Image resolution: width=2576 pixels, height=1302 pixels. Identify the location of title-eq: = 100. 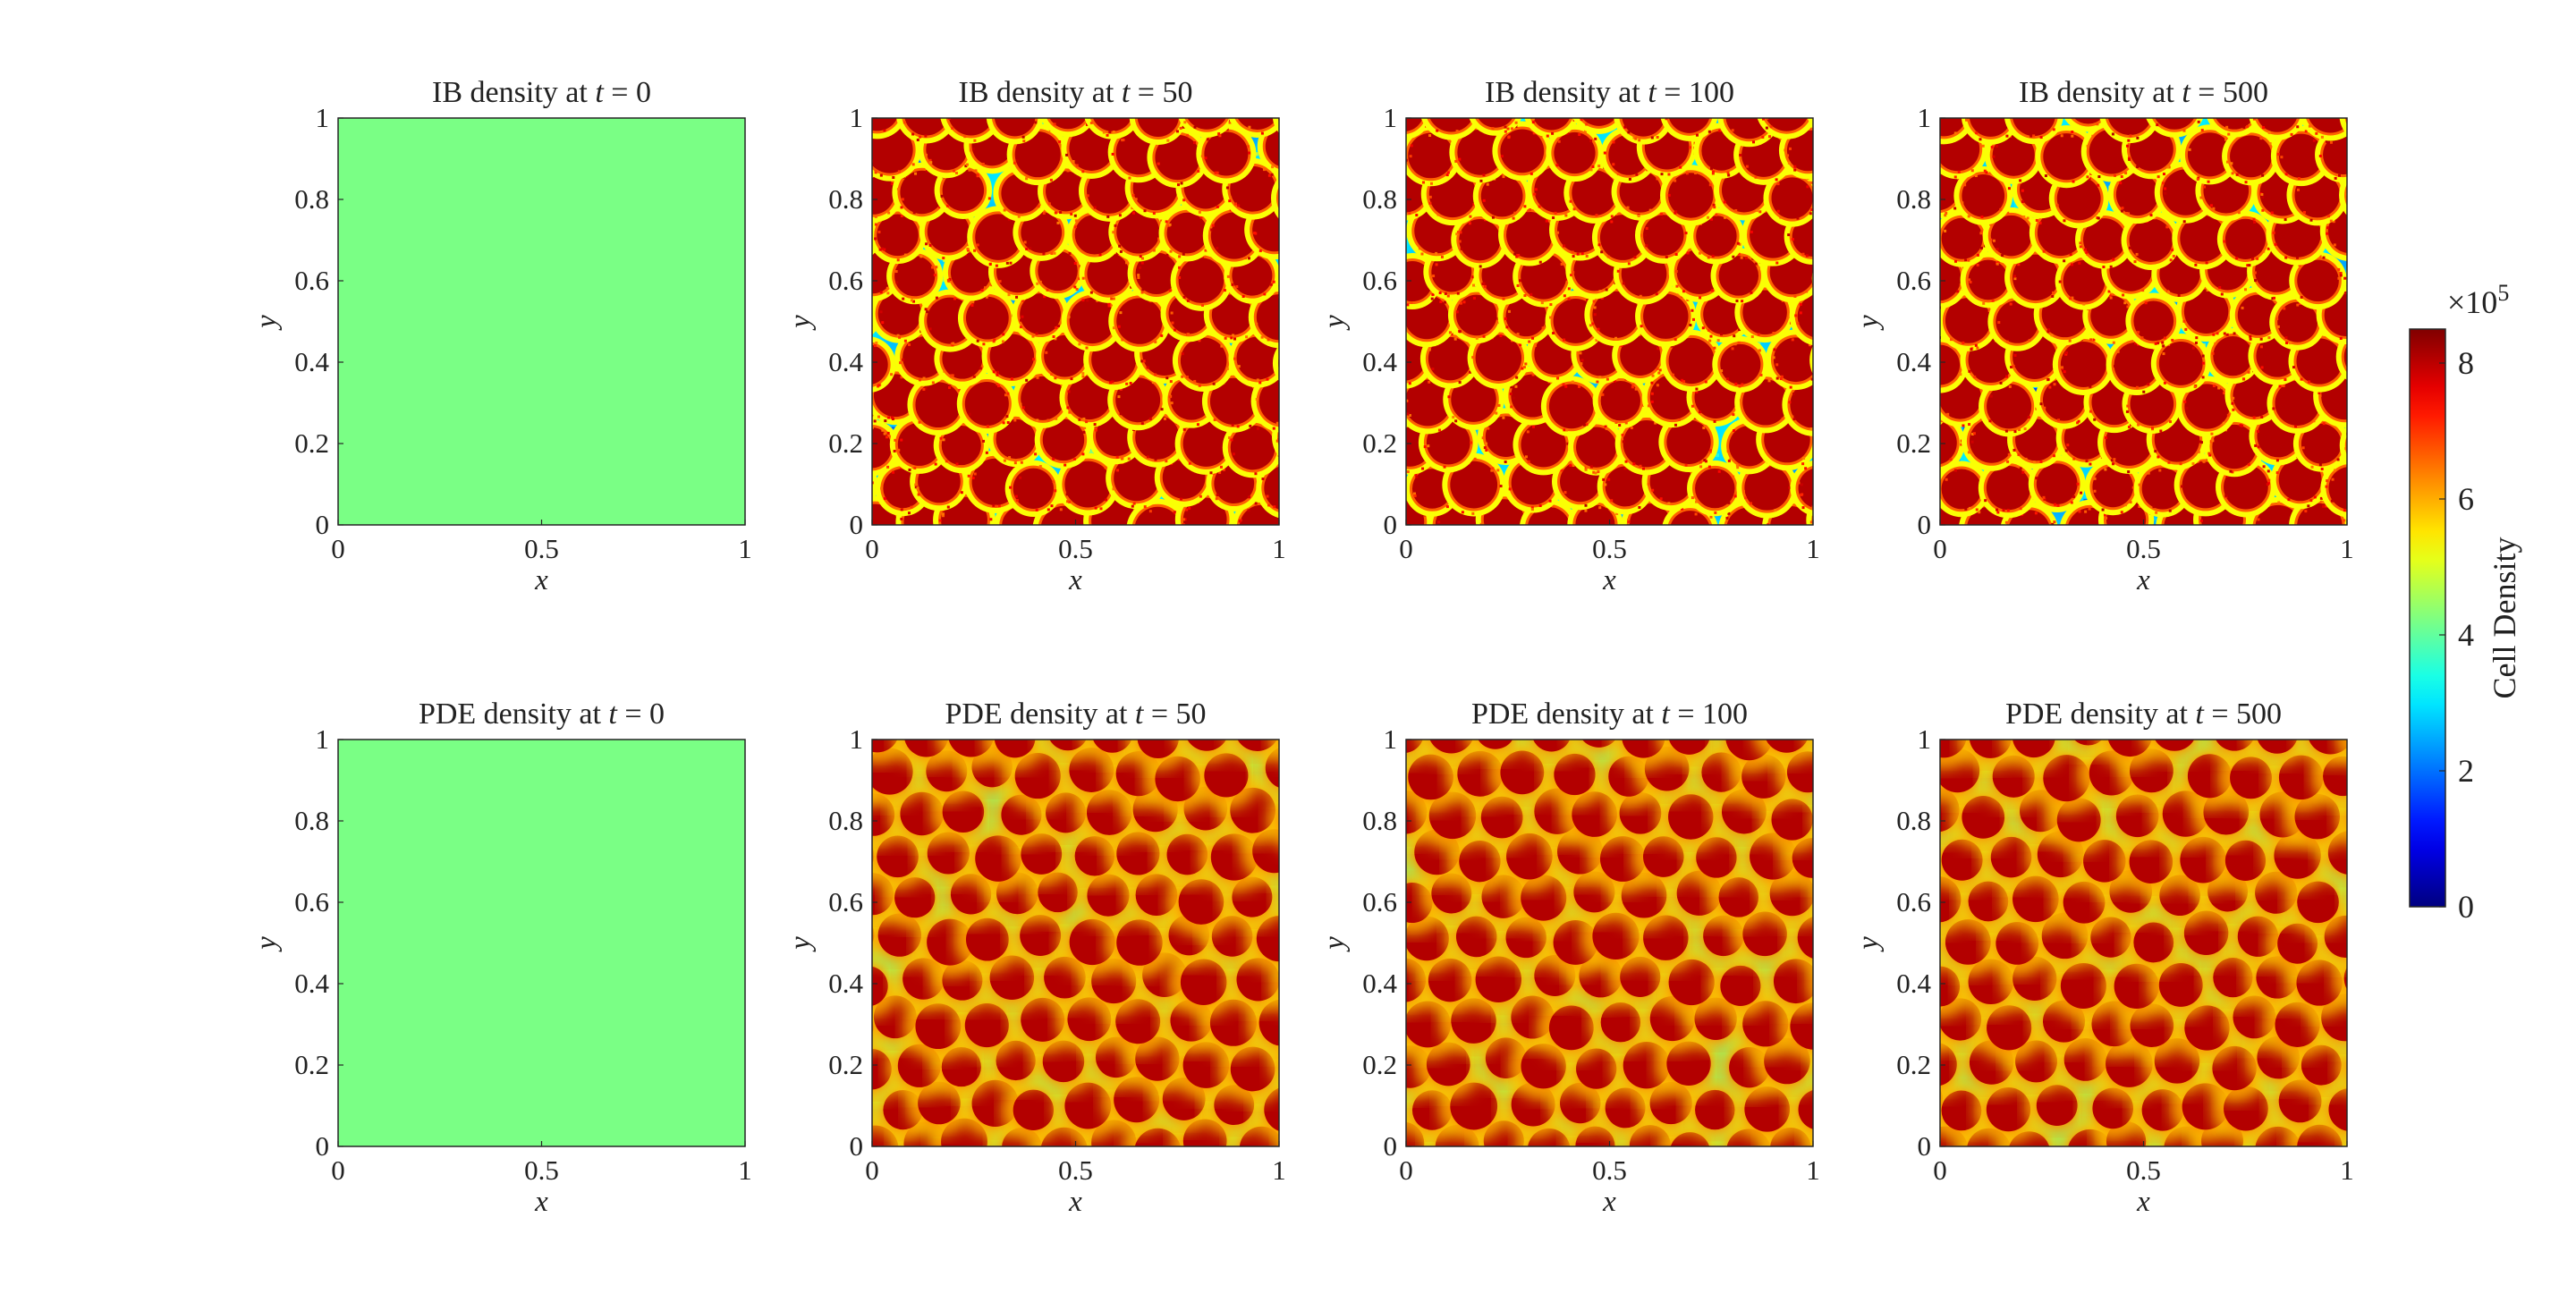
(1695, 92).